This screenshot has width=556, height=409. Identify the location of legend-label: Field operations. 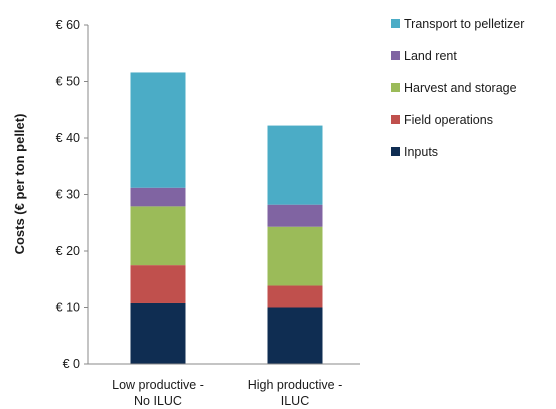
(448, 120).